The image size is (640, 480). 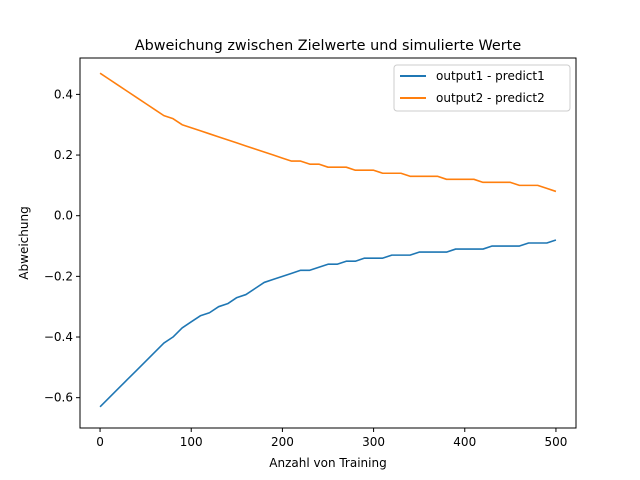 I want to click on x-tick-label: 200, so click(x=282, y=442).